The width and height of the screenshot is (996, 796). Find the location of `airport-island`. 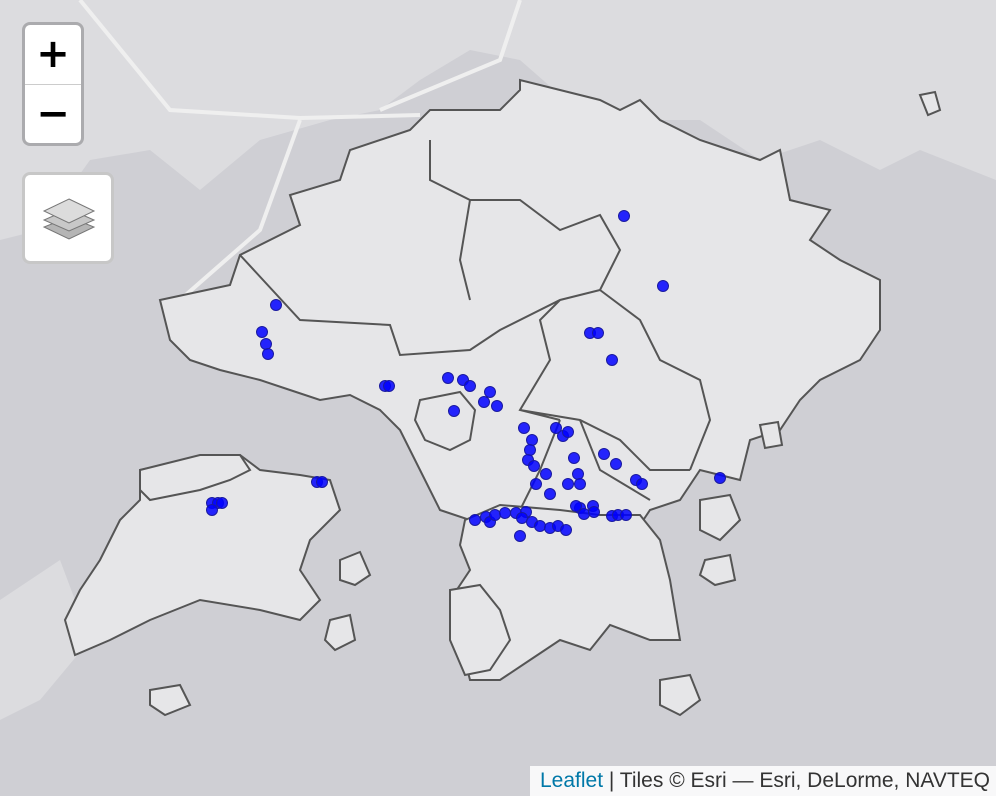

airport-island is located at coordinates (195, 478).